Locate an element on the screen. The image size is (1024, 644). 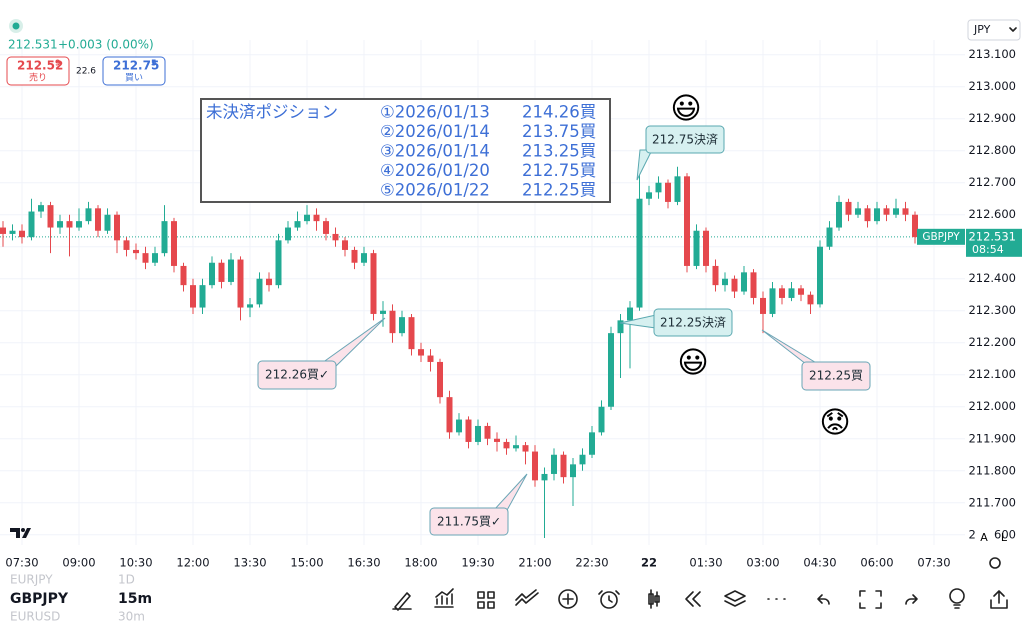
y-tick-label: 211.700 is located at coordinates (992, 502).